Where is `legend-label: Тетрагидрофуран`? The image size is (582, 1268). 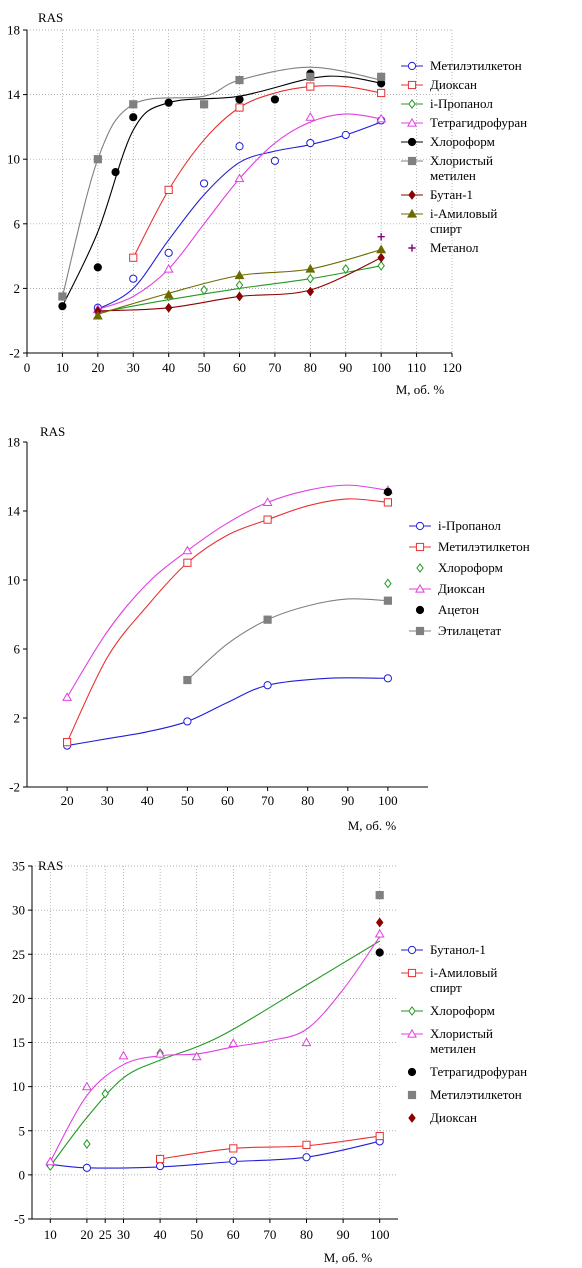
legend-label: Тетрагидрофуран is located at coordinates (478, 1071).